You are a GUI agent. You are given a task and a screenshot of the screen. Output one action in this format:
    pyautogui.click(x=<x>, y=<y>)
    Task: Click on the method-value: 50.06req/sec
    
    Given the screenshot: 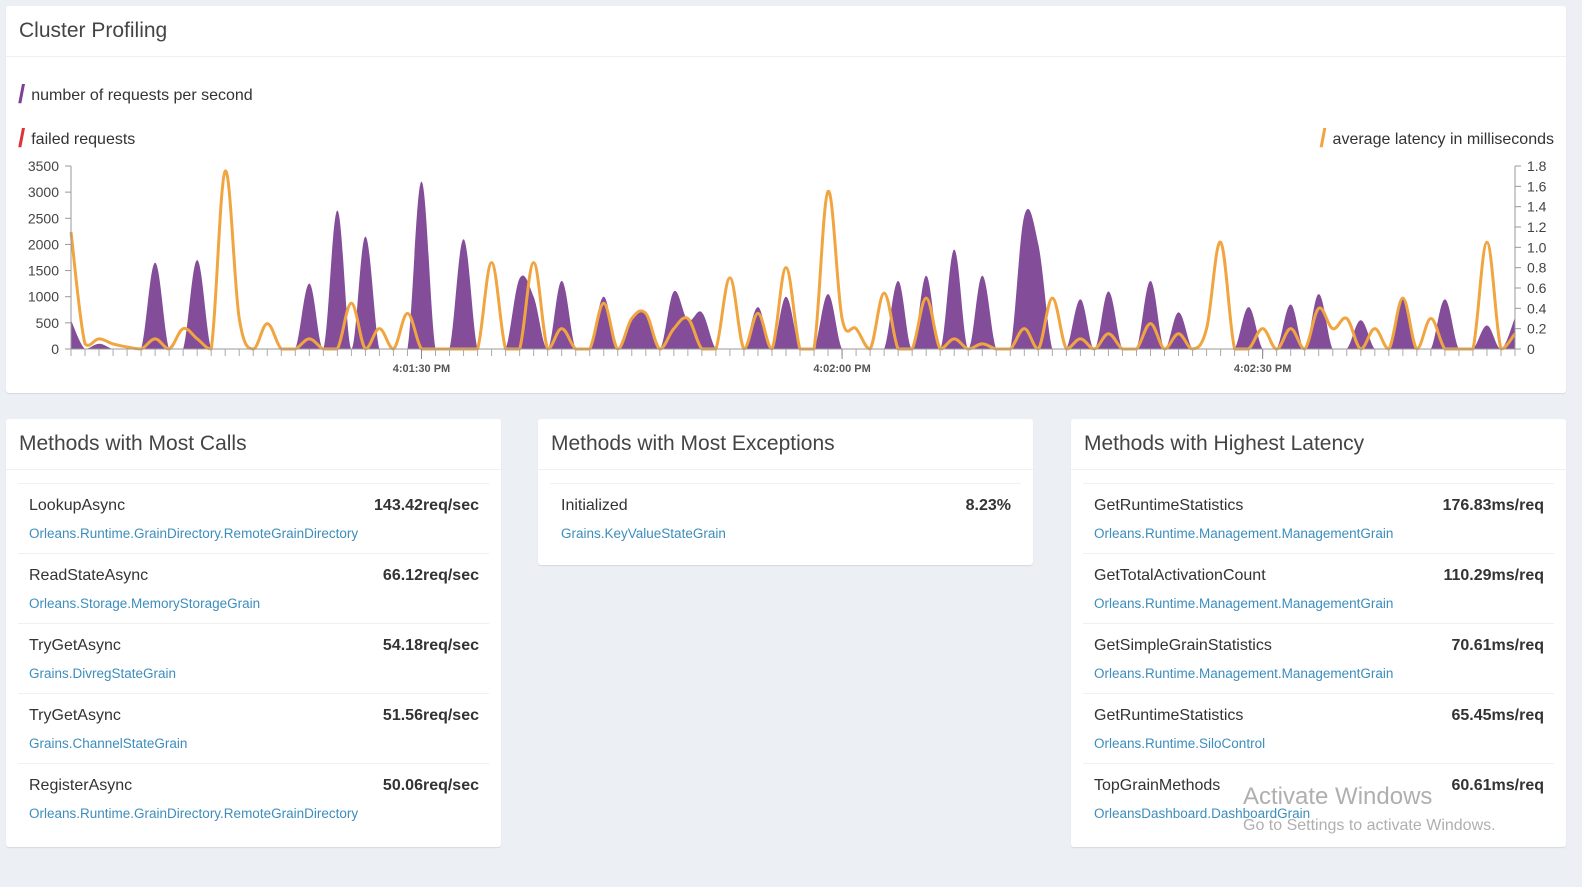 What is the action you would take?
    pyautogui.click(x=430, y=785)
    